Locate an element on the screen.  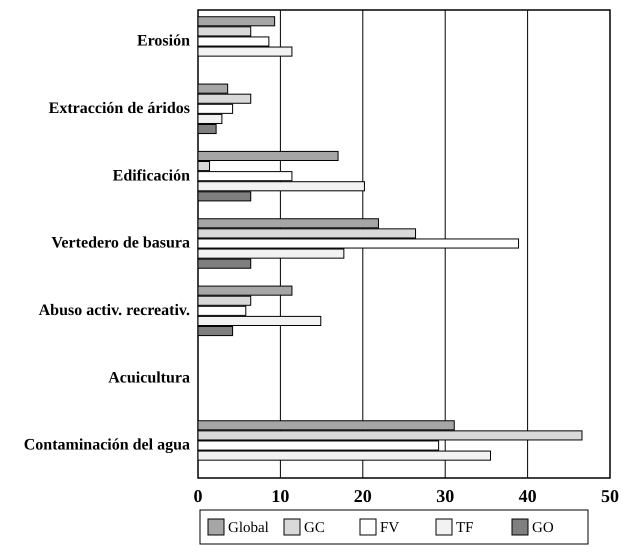
y-tick-label: Vertedero de basura is located at coordinates (120, 243).